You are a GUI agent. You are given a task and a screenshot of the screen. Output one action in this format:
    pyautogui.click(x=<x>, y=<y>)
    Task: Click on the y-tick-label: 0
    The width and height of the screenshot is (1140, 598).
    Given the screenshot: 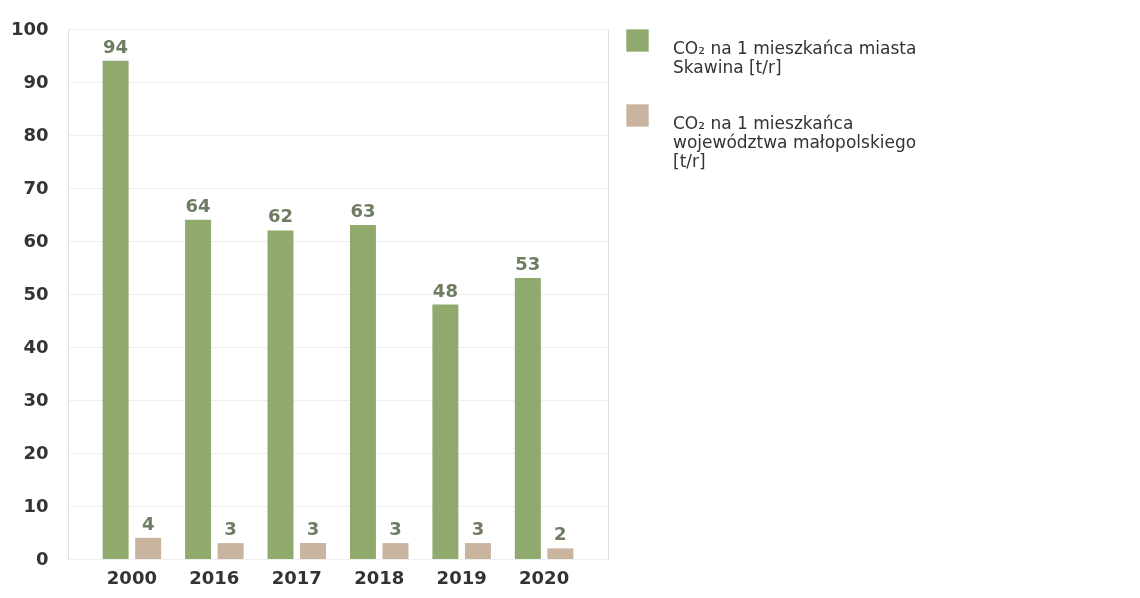 What is the action you would take?
    pyautogui.click(x=42, y=558)
    